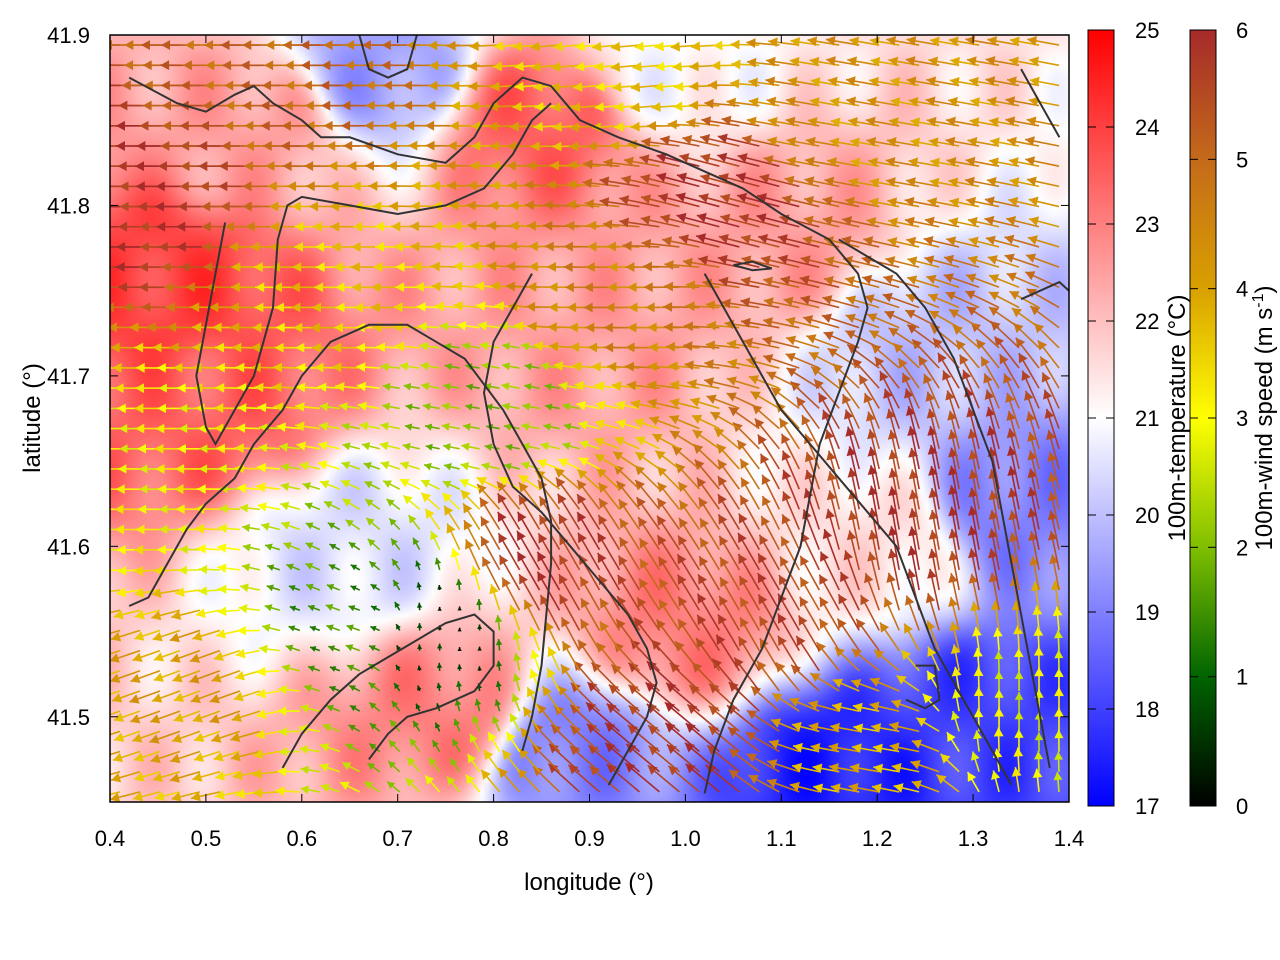  Describe the element at coordinates (397, 838) in the screenshot. I see `x-tick-label: 0.7` at that location.